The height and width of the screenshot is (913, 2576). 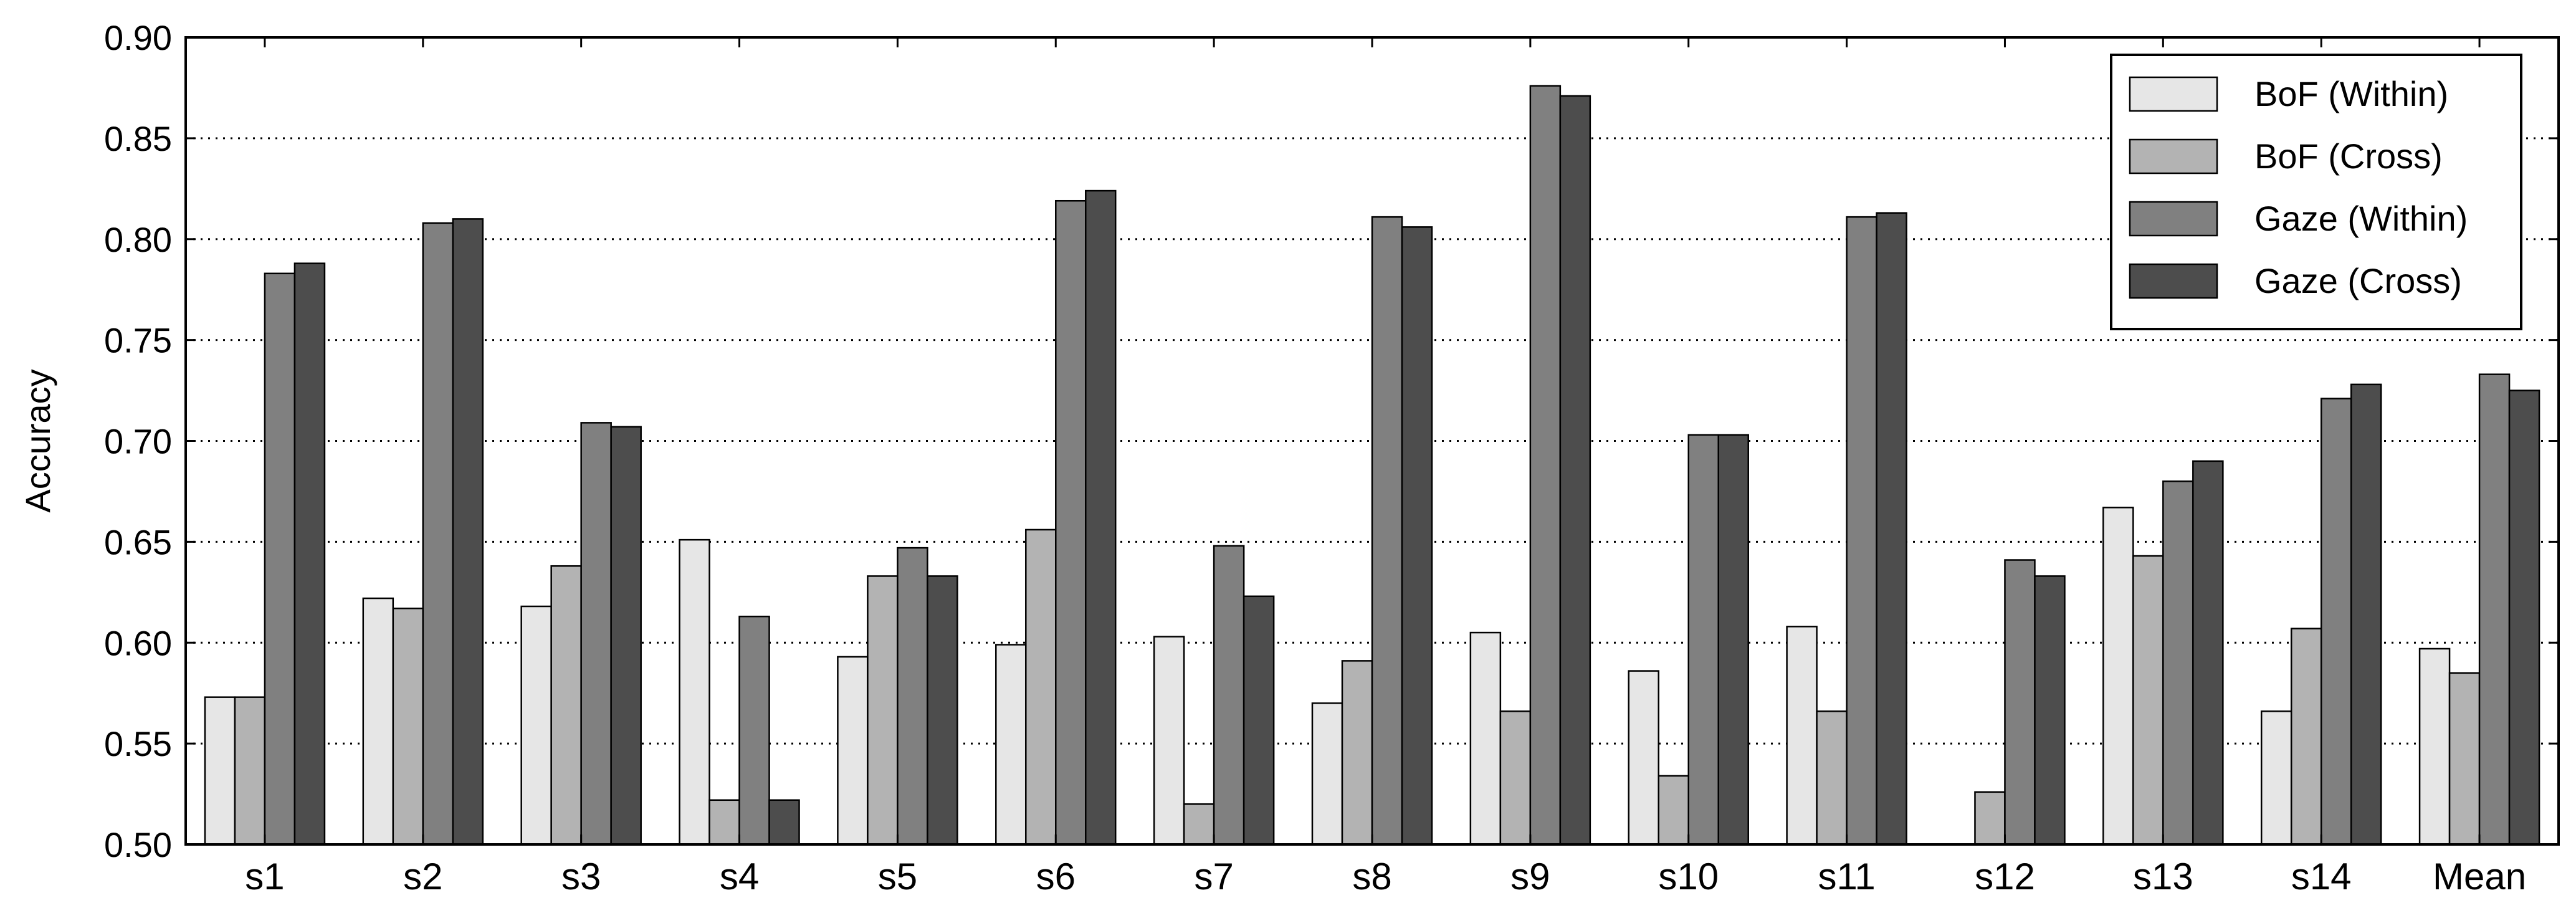 I want to click on bar-s8-bof-within, so click(x=1327, y=774).